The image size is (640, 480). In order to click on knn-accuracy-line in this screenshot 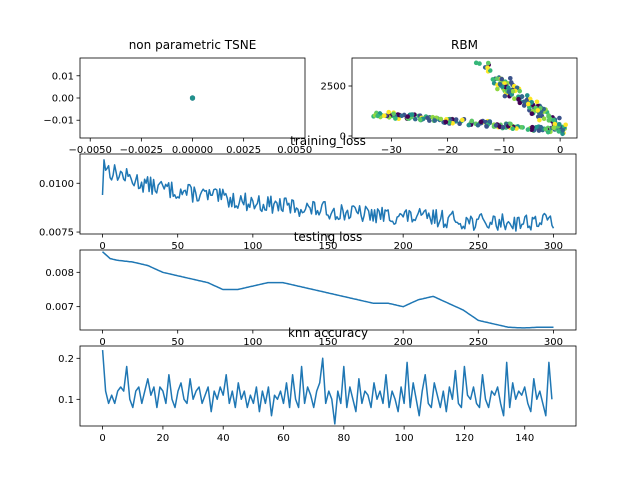, I will do `click(327, 387)`.